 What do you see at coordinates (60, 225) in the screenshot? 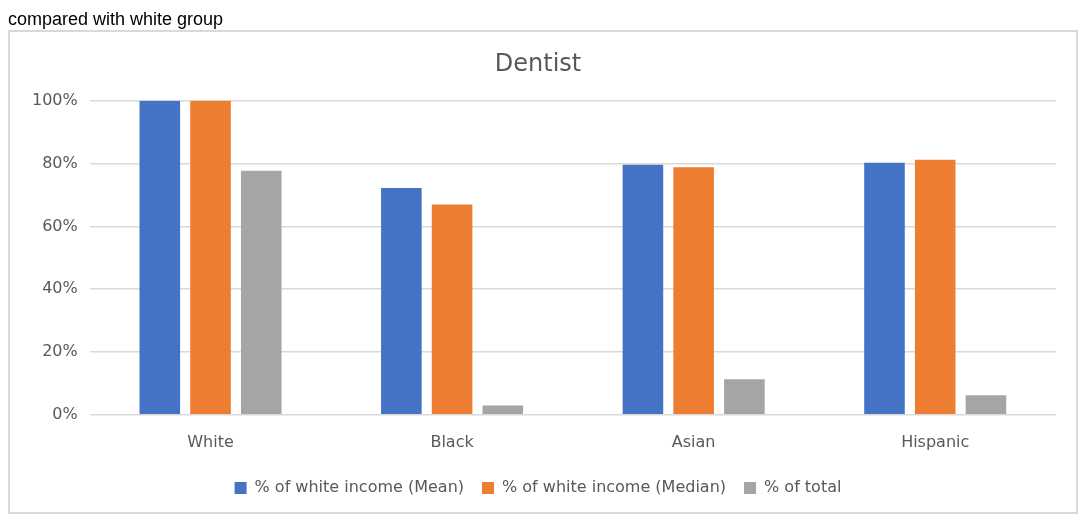
I see `y-tick-label: 60%` at bounding box center [60, 225].